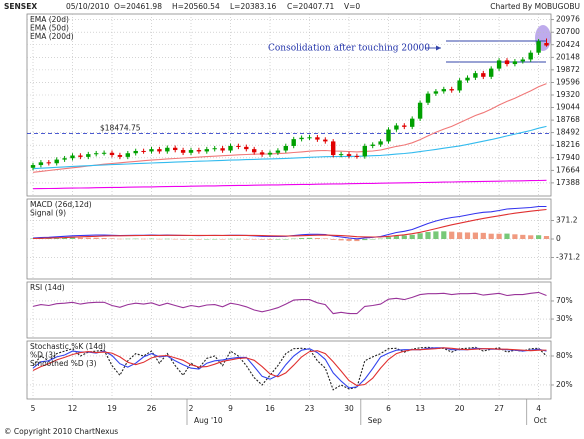 This screenshot has width=584, height=439. What do you see at coordinates (138, 6) in the screenshot?
I see `header-open: O=20461.98` at bounding box center [138, 6].